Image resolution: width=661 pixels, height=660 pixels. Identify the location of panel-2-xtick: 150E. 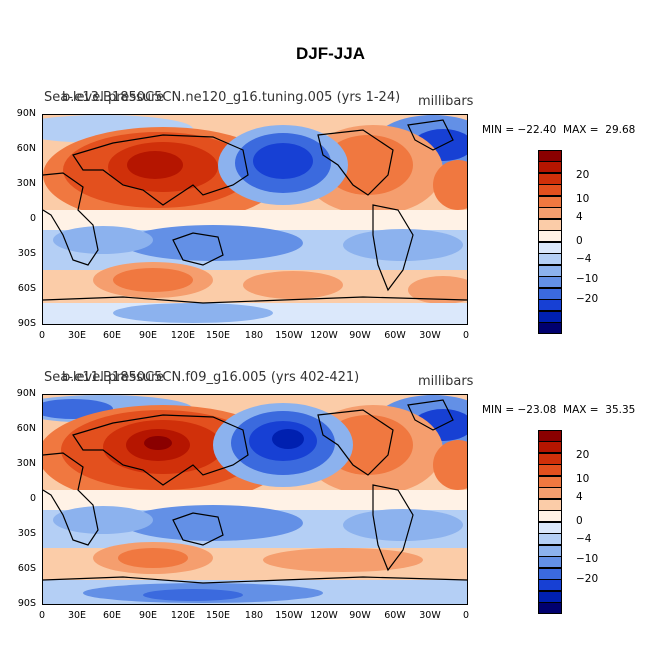
(218, 615).